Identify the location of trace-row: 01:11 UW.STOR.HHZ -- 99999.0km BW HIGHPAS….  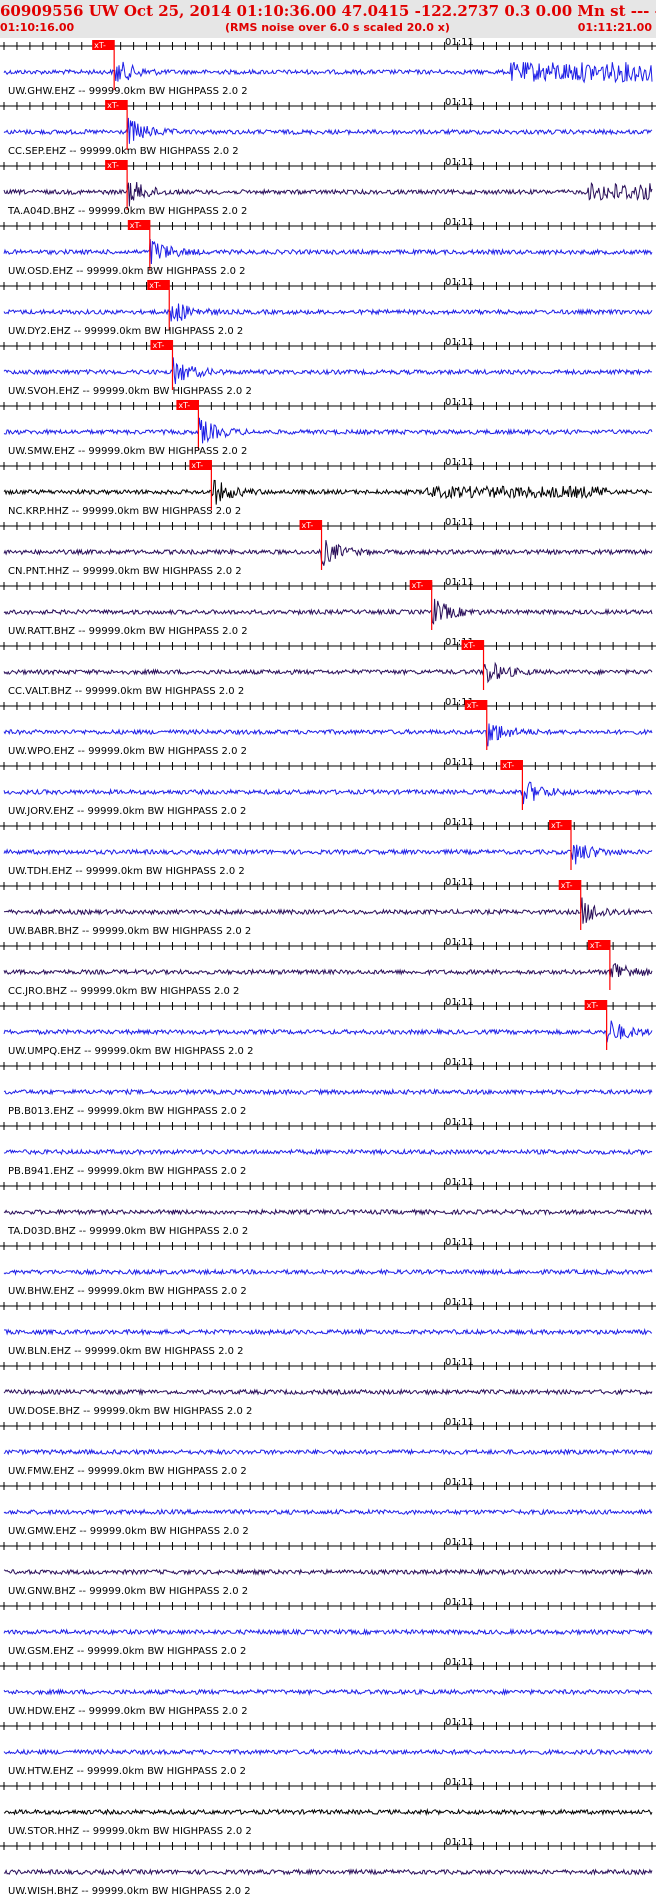
(328, 1807).